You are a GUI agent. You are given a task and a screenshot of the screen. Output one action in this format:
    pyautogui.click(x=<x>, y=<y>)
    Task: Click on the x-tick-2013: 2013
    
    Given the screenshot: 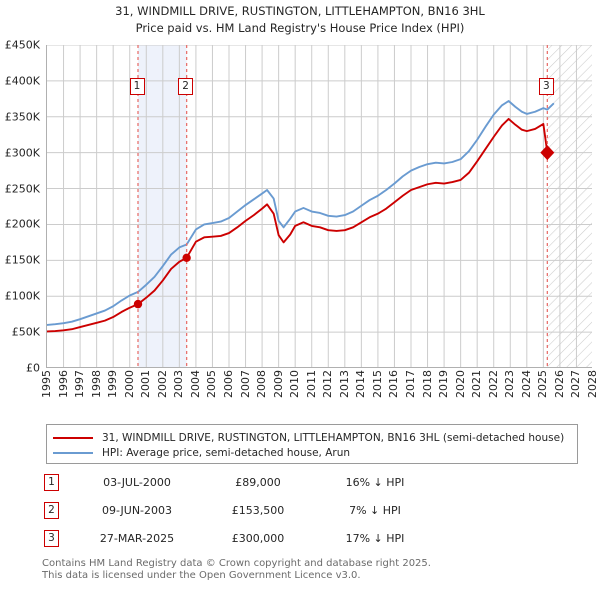 What is the action you would take?
    pyautogui.click(x=344, y=384)
    